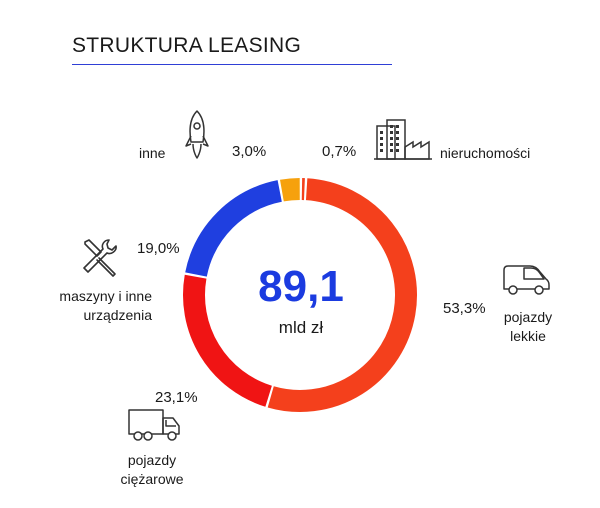 The image size is (600, 508). What do you see at coordinates (301, 327) in the screenshot?
I see `total-unit: mld zł` at bounding box center [301, 327].